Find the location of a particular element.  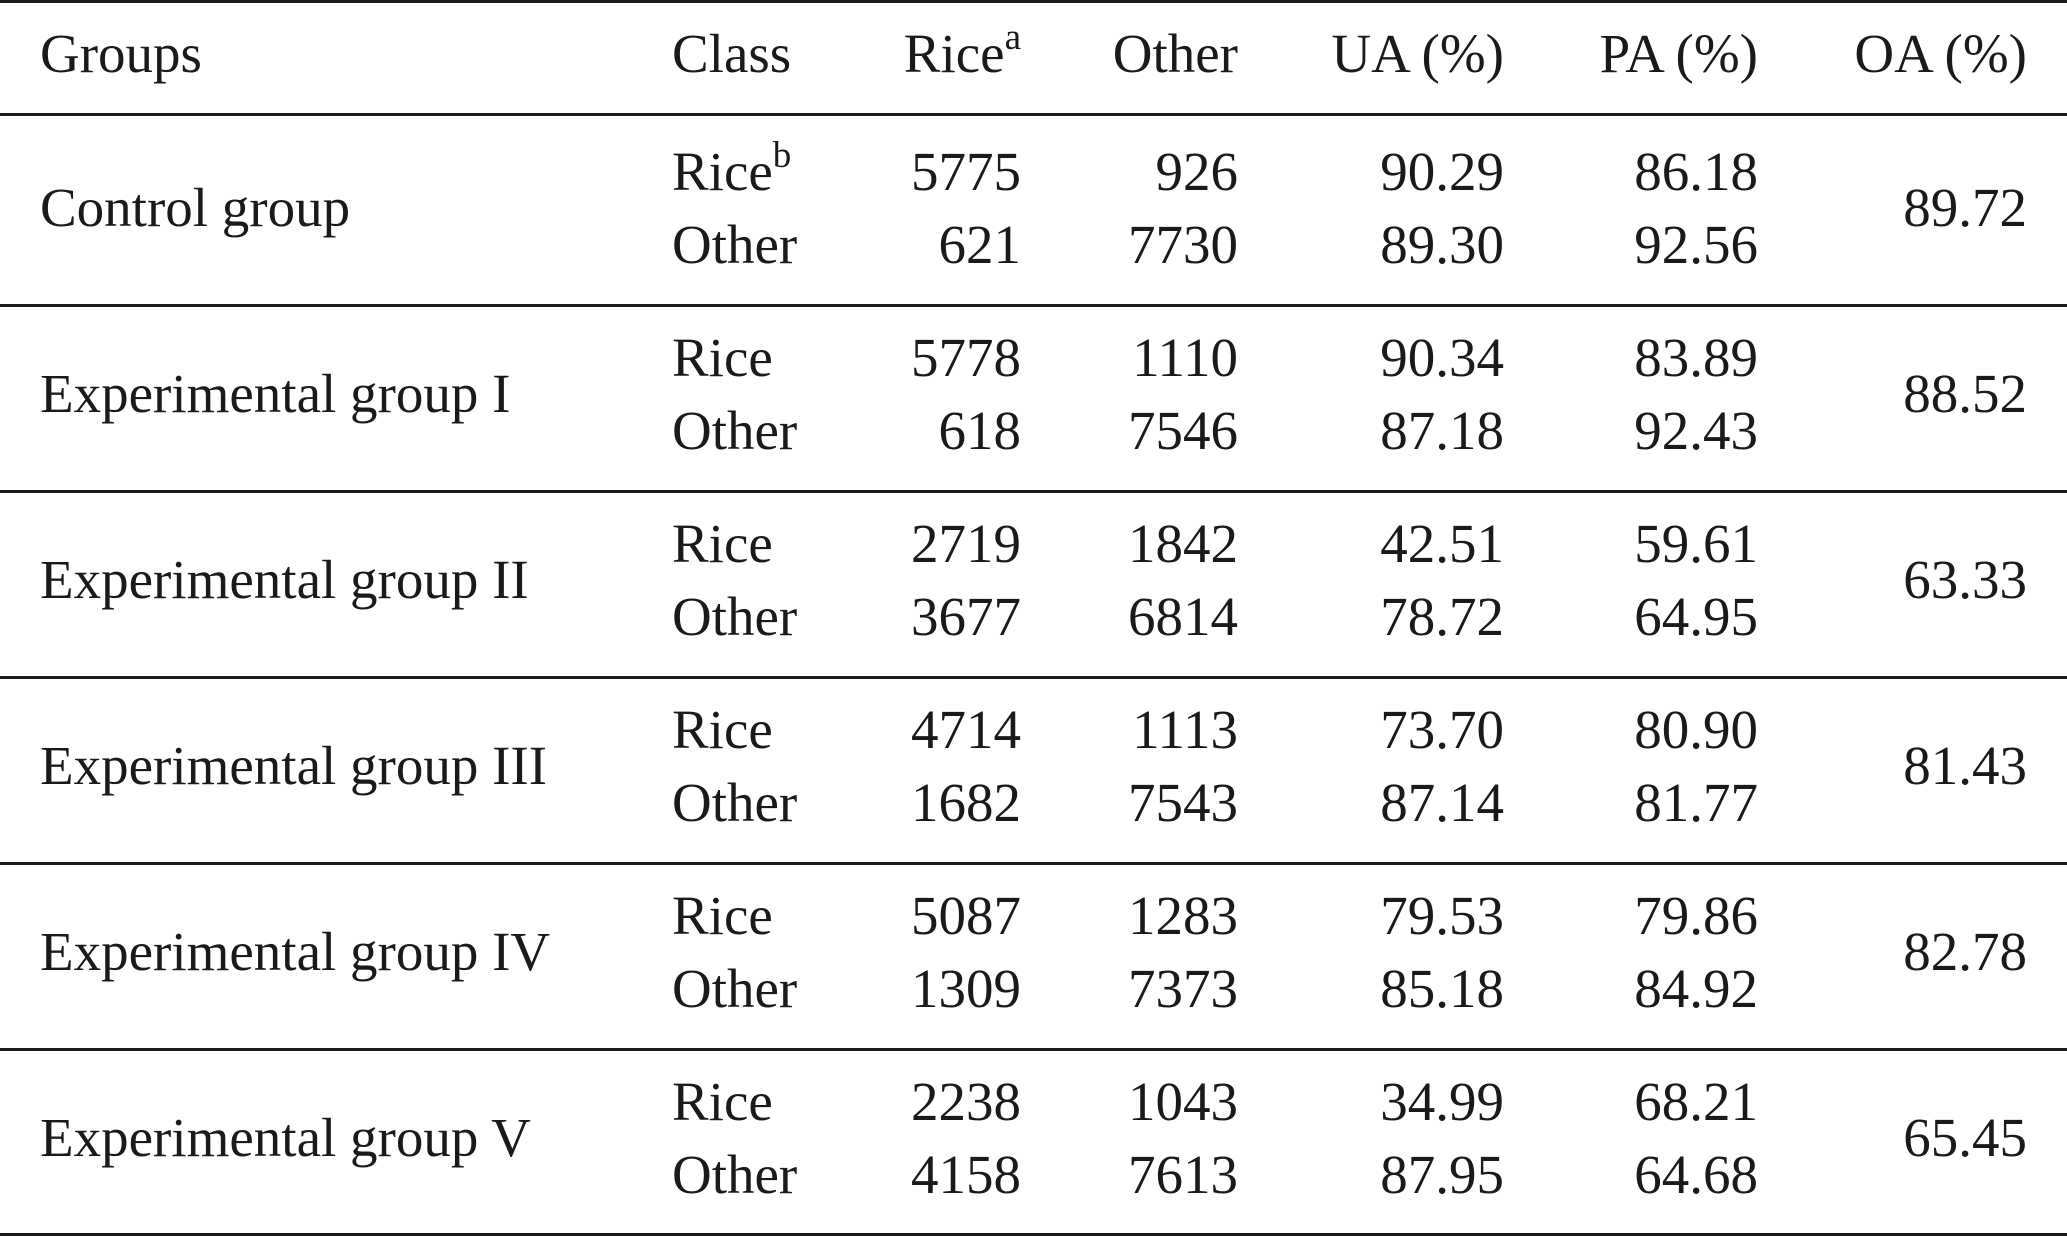

ua-value: 78.72 is located at coordinates (1442, 616).